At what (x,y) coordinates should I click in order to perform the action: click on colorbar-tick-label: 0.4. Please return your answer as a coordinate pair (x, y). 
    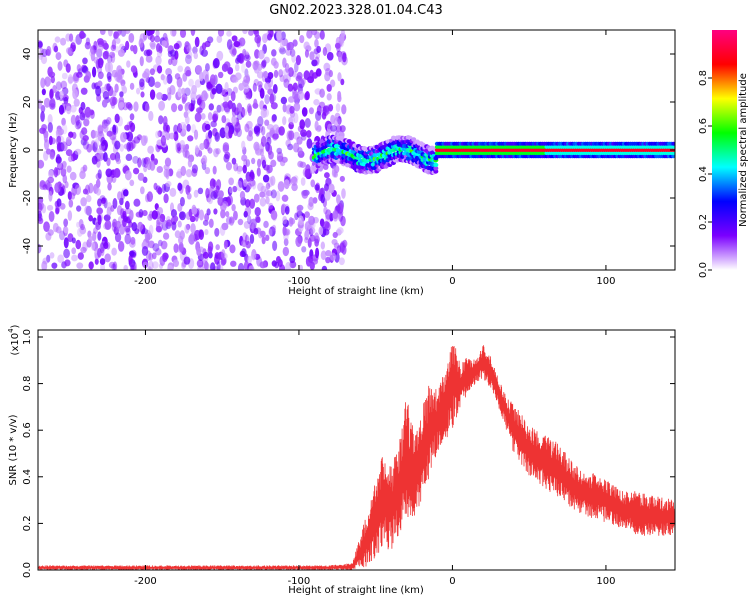
    Looking at the image, I should click on (703, 174).